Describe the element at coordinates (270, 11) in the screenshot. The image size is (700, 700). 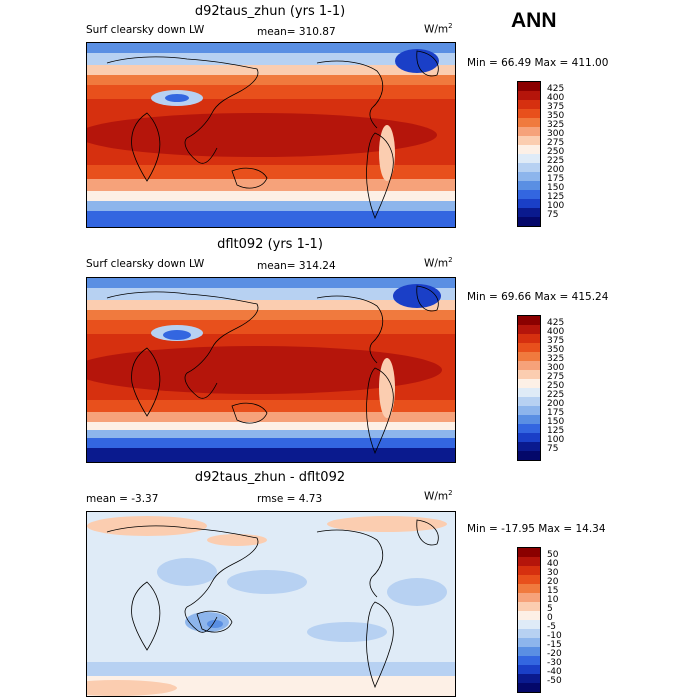
I see `panel1-title: d92taus_zhun (yrs 1-1)` at that location.